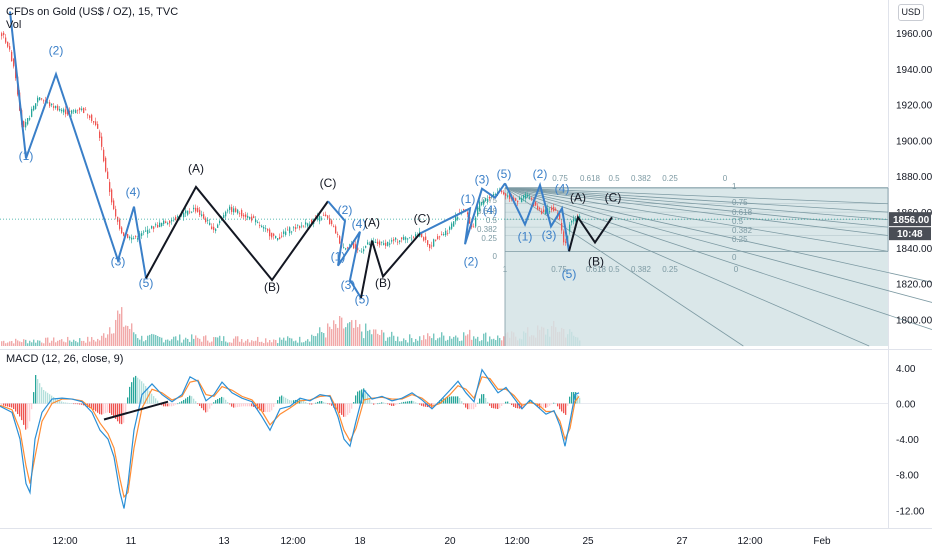 The width and height of the screenshot is (932, 555). What do you see at coordinates (562, 188) in the screenshot?
I see `wave-label: (4)` at bounding box center [562, 188].